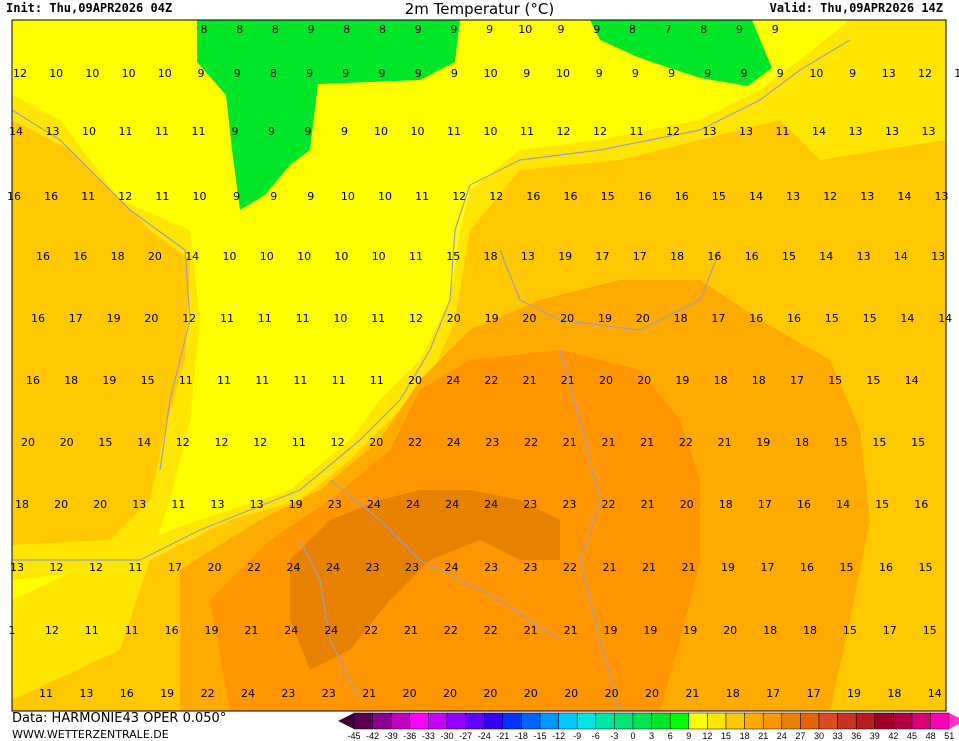 The width and height of the screenshot is (959, 741). I want to click on temperature-value: 15, so click(918, 442).